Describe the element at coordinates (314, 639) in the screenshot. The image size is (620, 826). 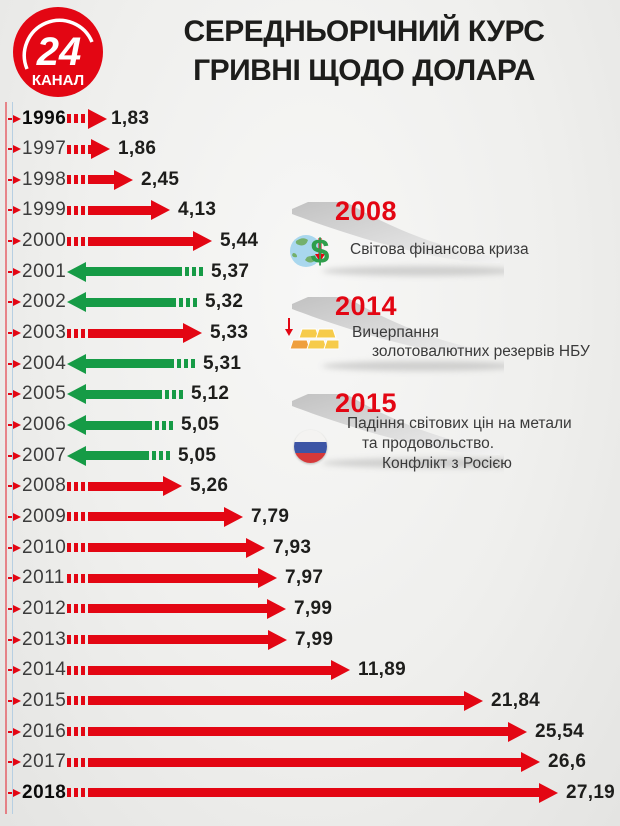
I see `rate-value: 7,99` at that location.